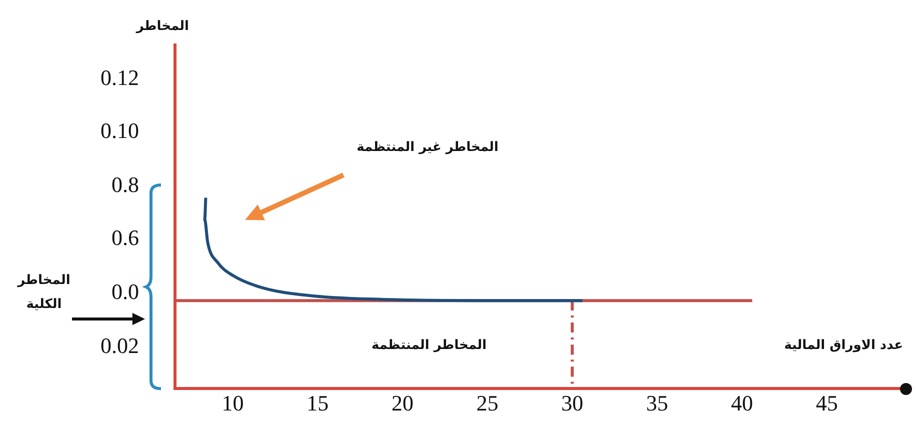 The width and height of the screenshot is (917, 421). I want to click on x-axis-title: عدد الاوراق المالية, so click(843, 345).